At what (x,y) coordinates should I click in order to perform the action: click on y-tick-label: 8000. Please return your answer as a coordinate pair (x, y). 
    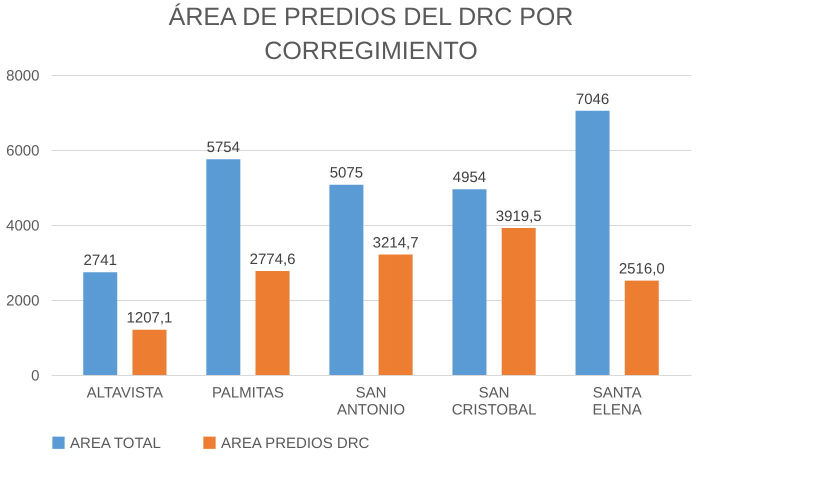
    Looking at the image, I should click on (23, 76).